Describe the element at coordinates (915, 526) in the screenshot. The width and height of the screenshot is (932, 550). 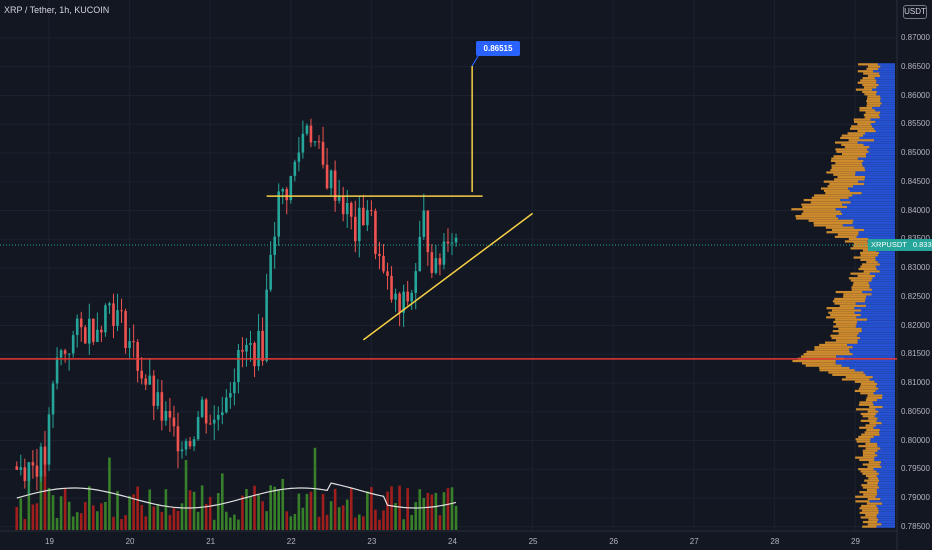
I see `price-axis-label: 0.78500` at that location.